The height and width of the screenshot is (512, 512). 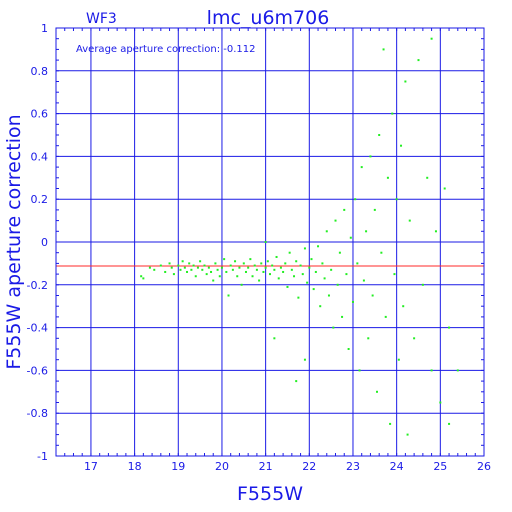 I want to click on x-tick-label: 23, so click(x=353, y=466).